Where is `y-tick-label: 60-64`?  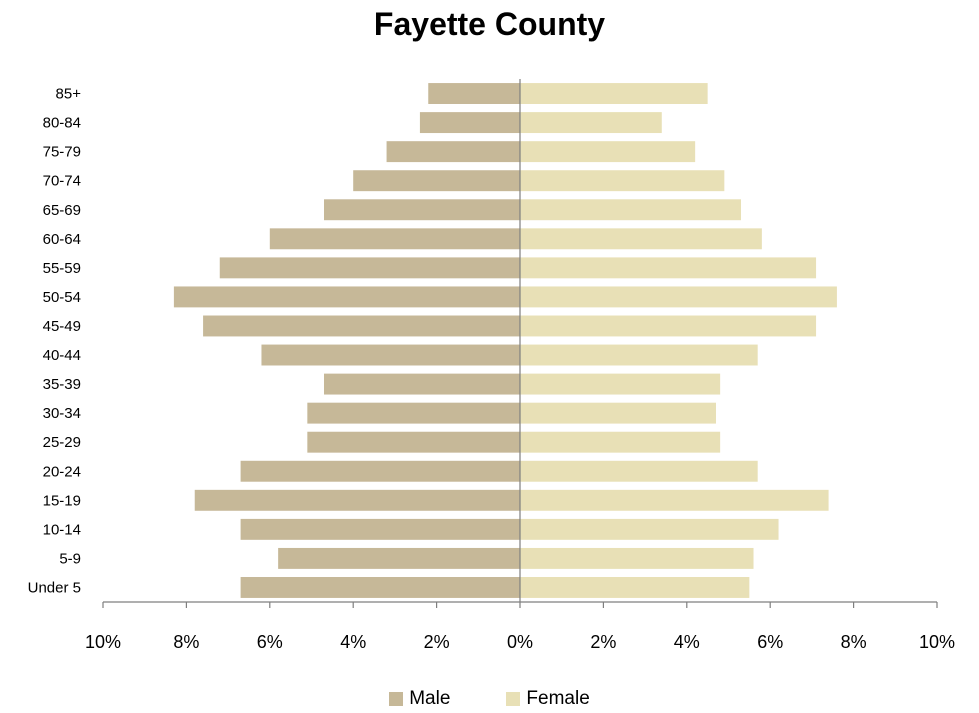
y-tick-label: 60-64 is located at coordinates (62, 239).